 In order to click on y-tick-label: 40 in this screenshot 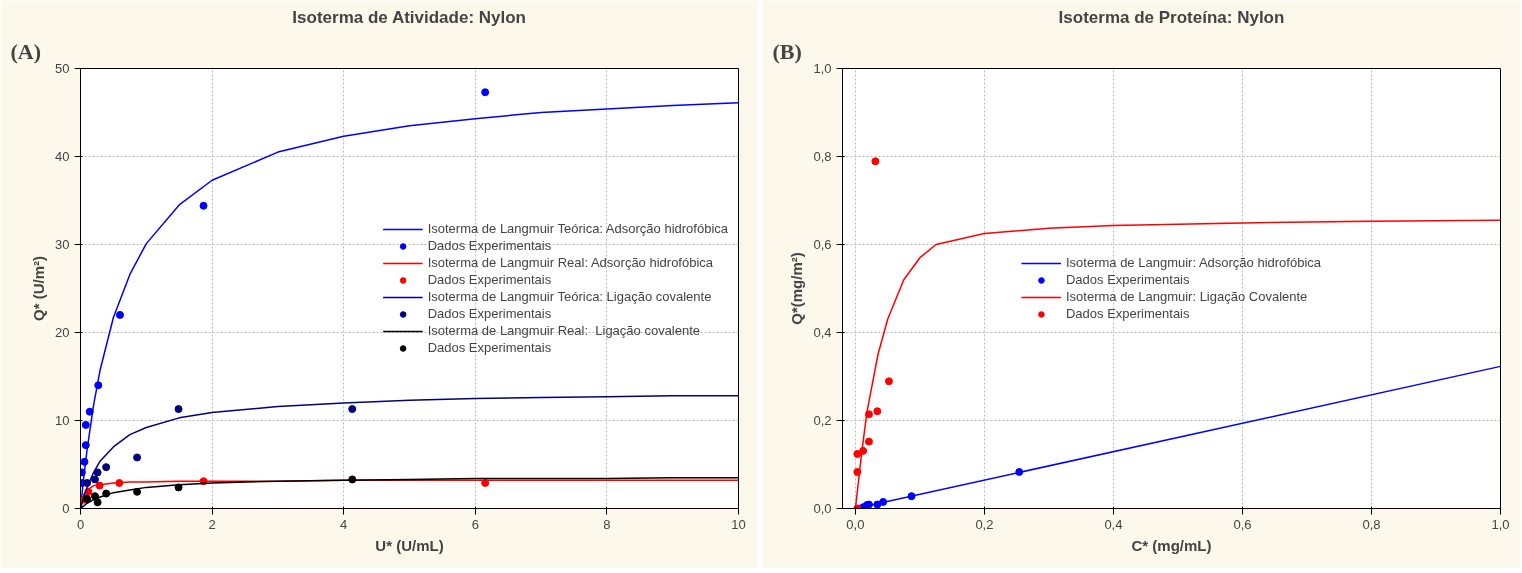, I will do `click(62, 156)`.